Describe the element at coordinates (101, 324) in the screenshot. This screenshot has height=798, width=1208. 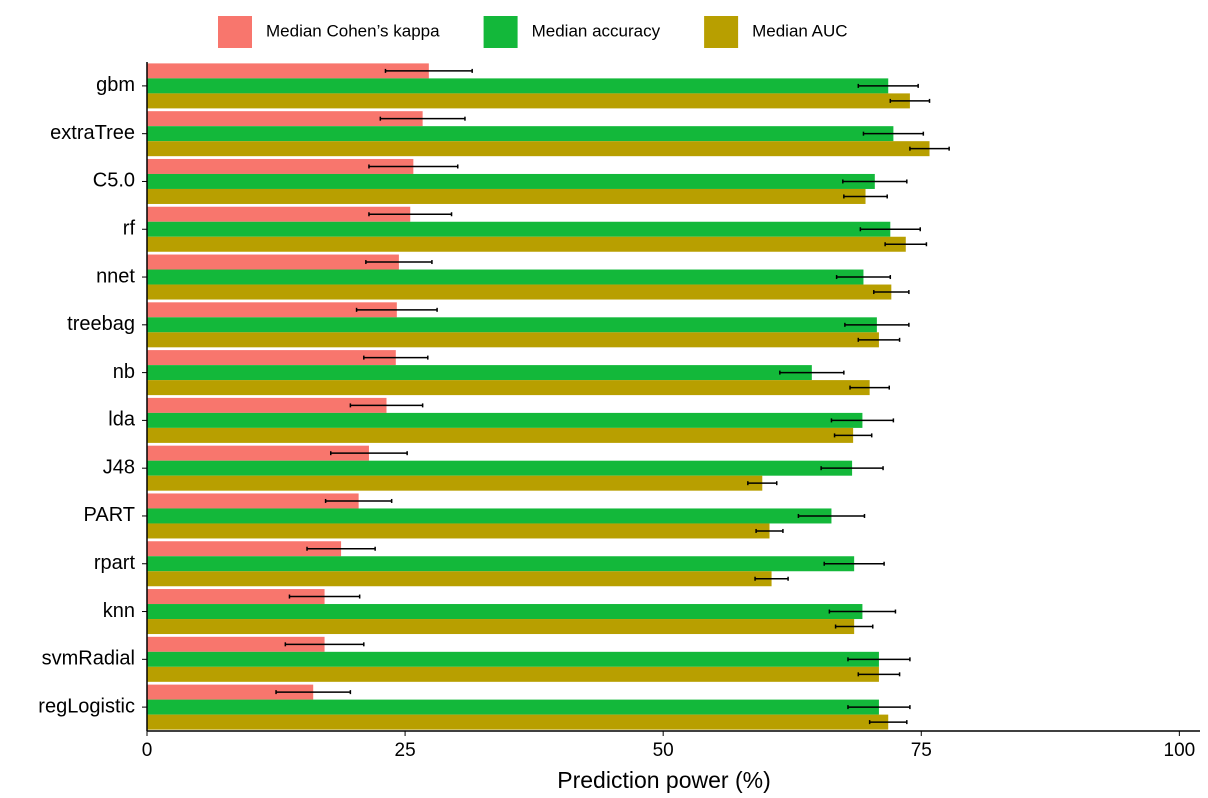
I see `y-tick-label: treebag` at that location.